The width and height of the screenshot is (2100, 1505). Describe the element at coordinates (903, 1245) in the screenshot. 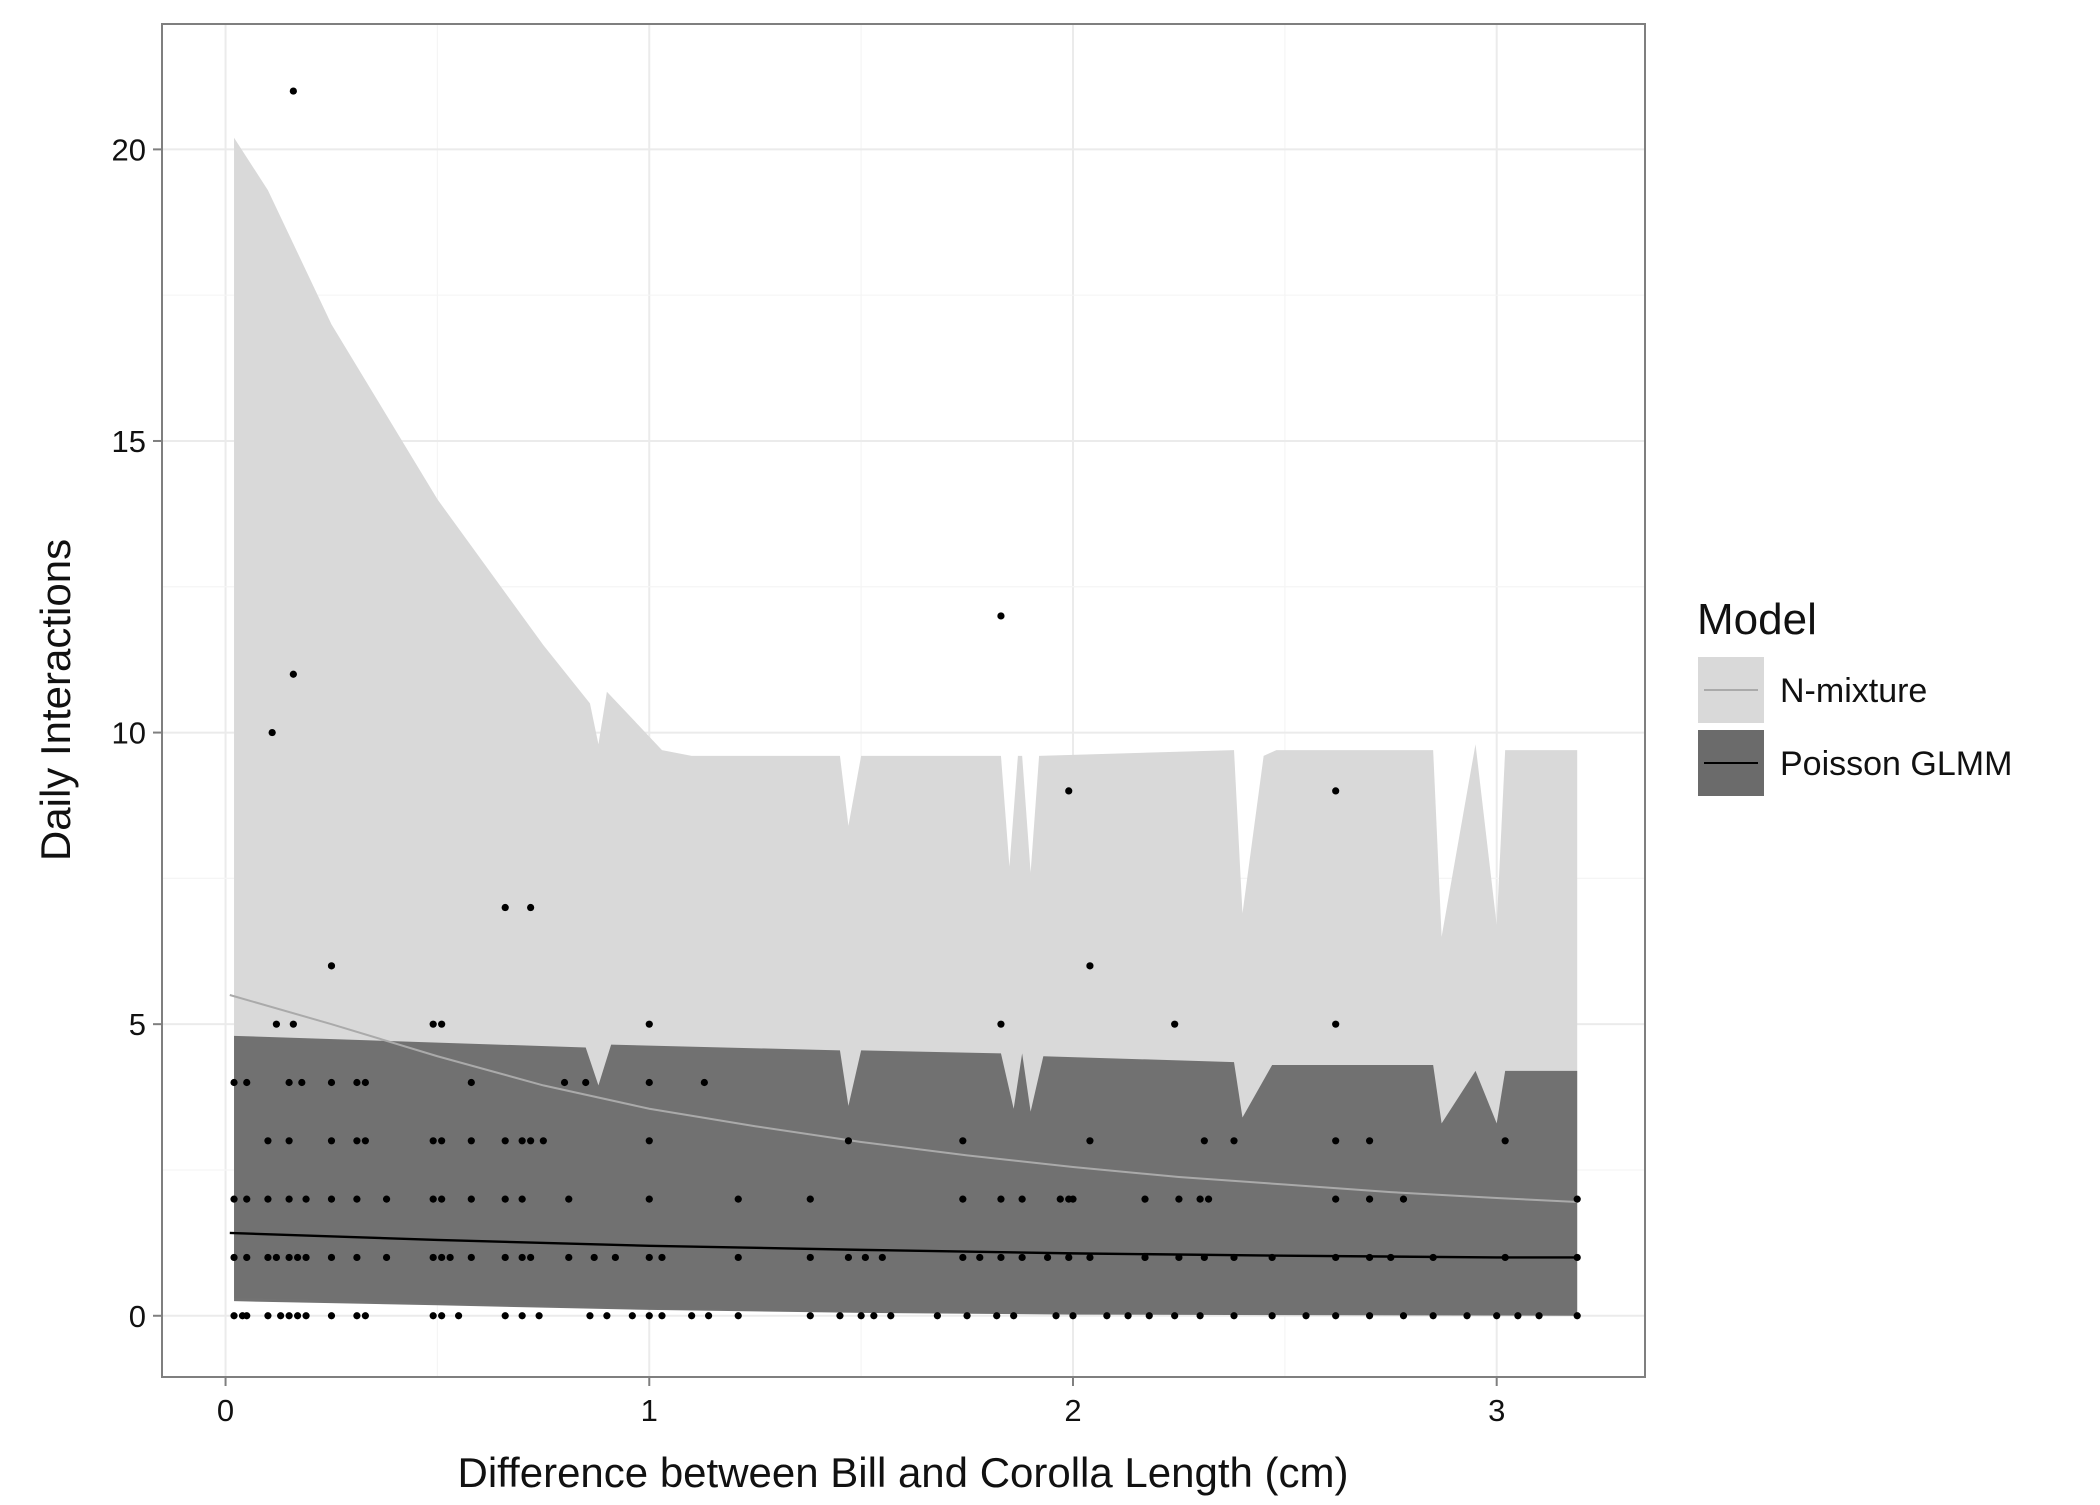

I see `fit-line-poisson-glmm` at that location.